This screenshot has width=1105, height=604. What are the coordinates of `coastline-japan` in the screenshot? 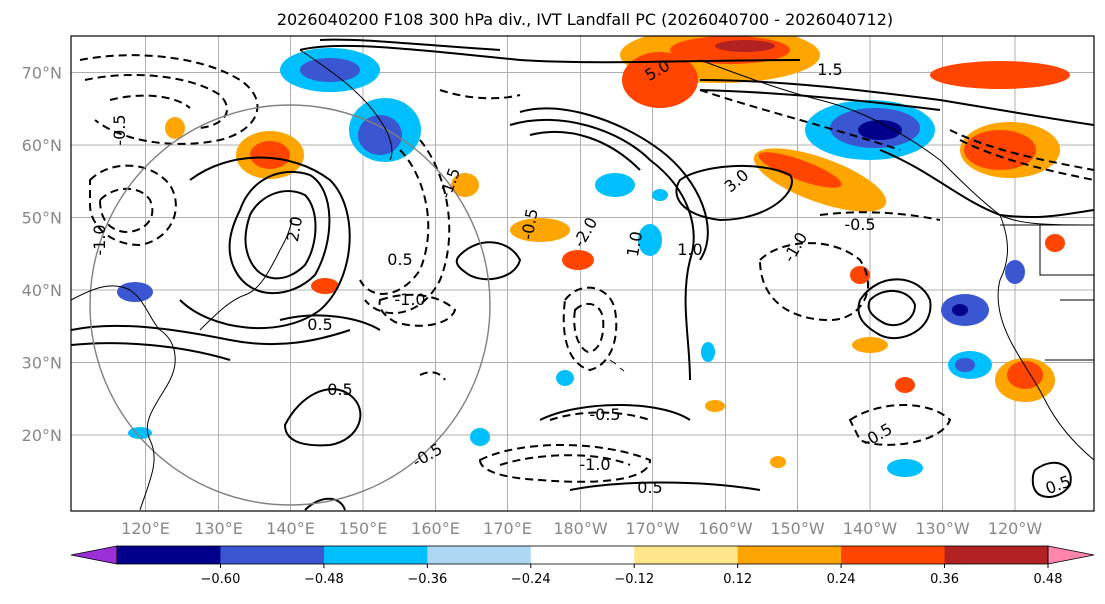 It's located at (246, 275).